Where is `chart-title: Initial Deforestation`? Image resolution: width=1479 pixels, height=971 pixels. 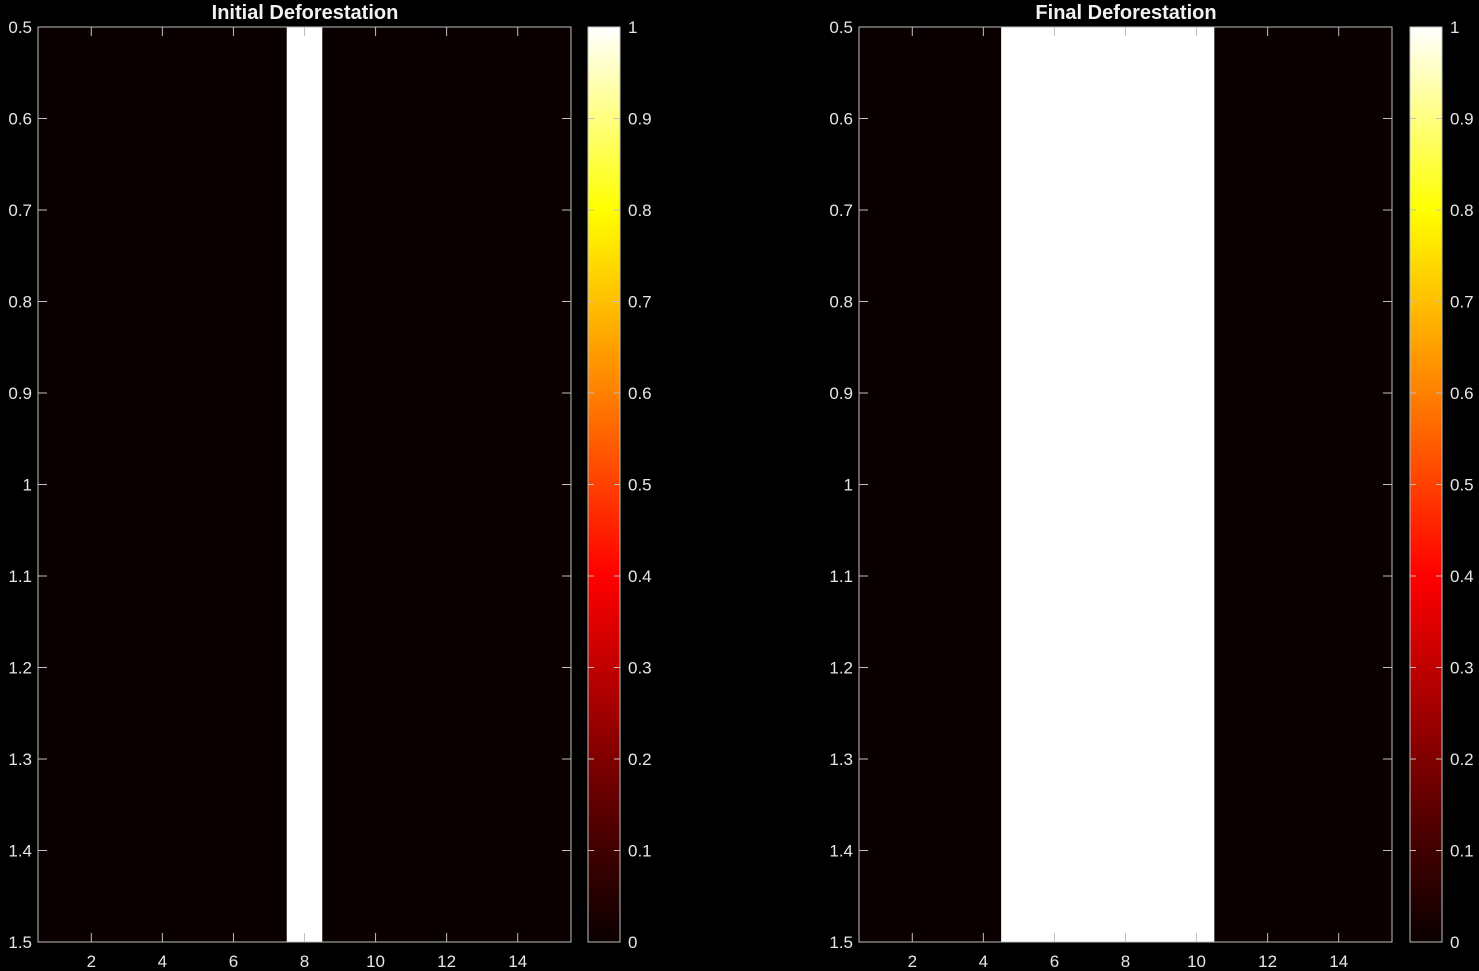
chart-title: Initial Deforestation is located at coordinates (305, 13).